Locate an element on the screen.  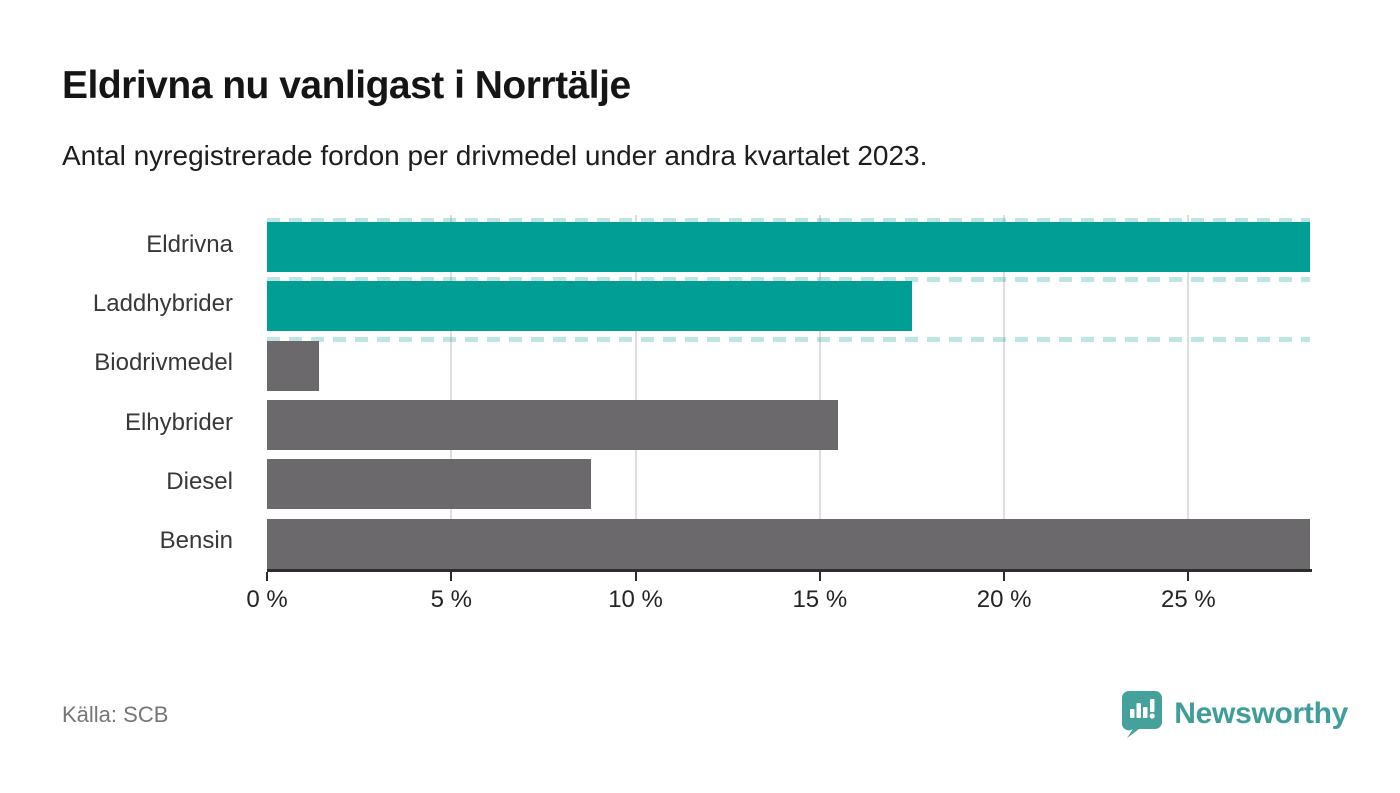
tick-label-10: 10 % is located at coordinates (635, 599).